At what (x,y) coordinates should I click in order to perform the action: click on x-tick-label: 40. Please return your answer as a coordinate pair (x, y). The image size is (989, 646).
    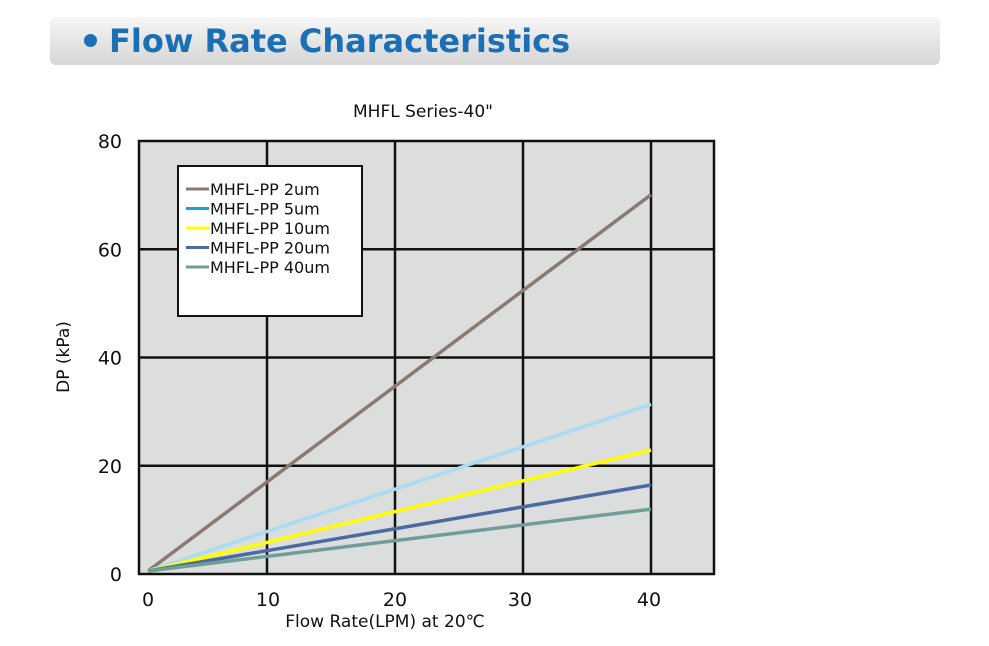
    Looking at the image, I should click on (649, 600).